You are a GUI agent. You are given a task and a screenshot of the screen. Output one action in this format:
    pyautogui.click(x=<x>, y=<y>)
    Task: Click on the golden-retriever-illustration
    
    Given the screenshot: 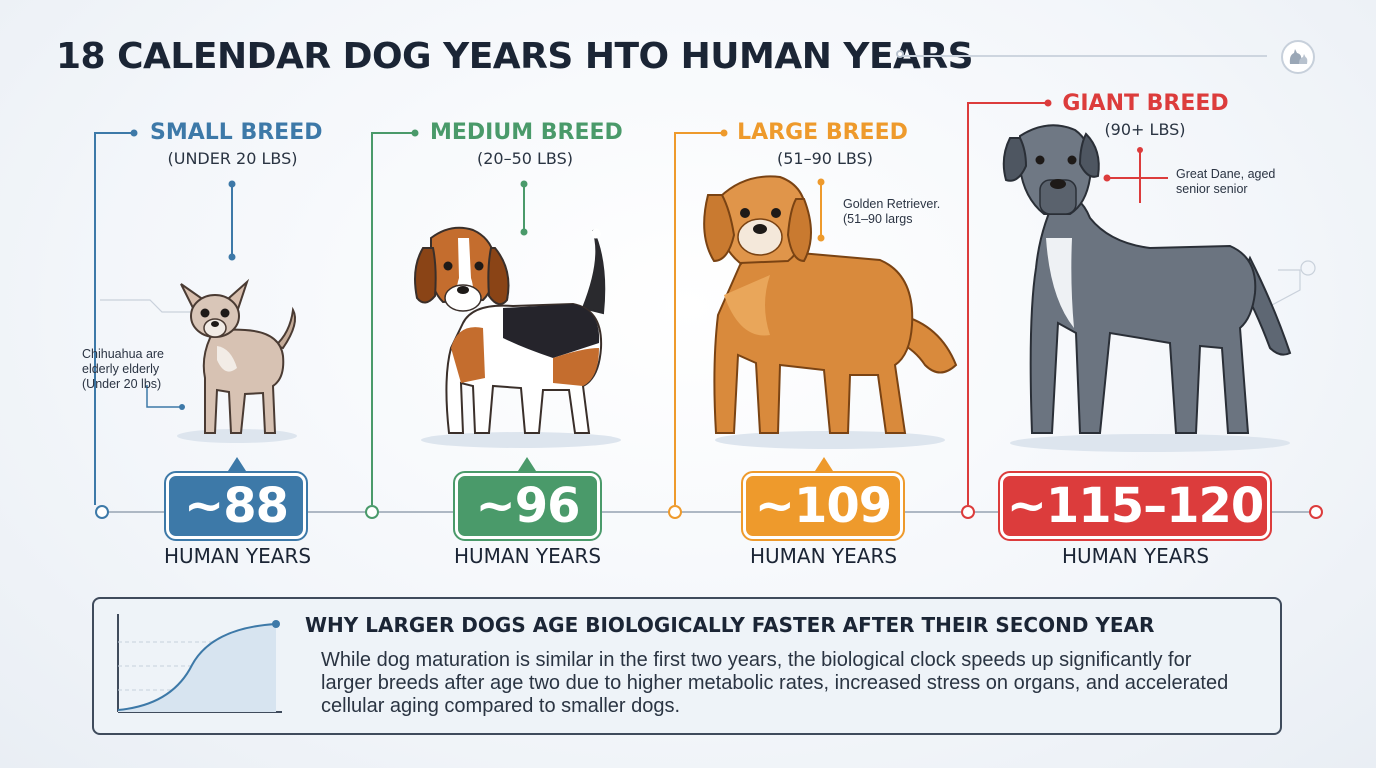 What is the action you would take?
    pyautogui.click(x=830, y=312)
    